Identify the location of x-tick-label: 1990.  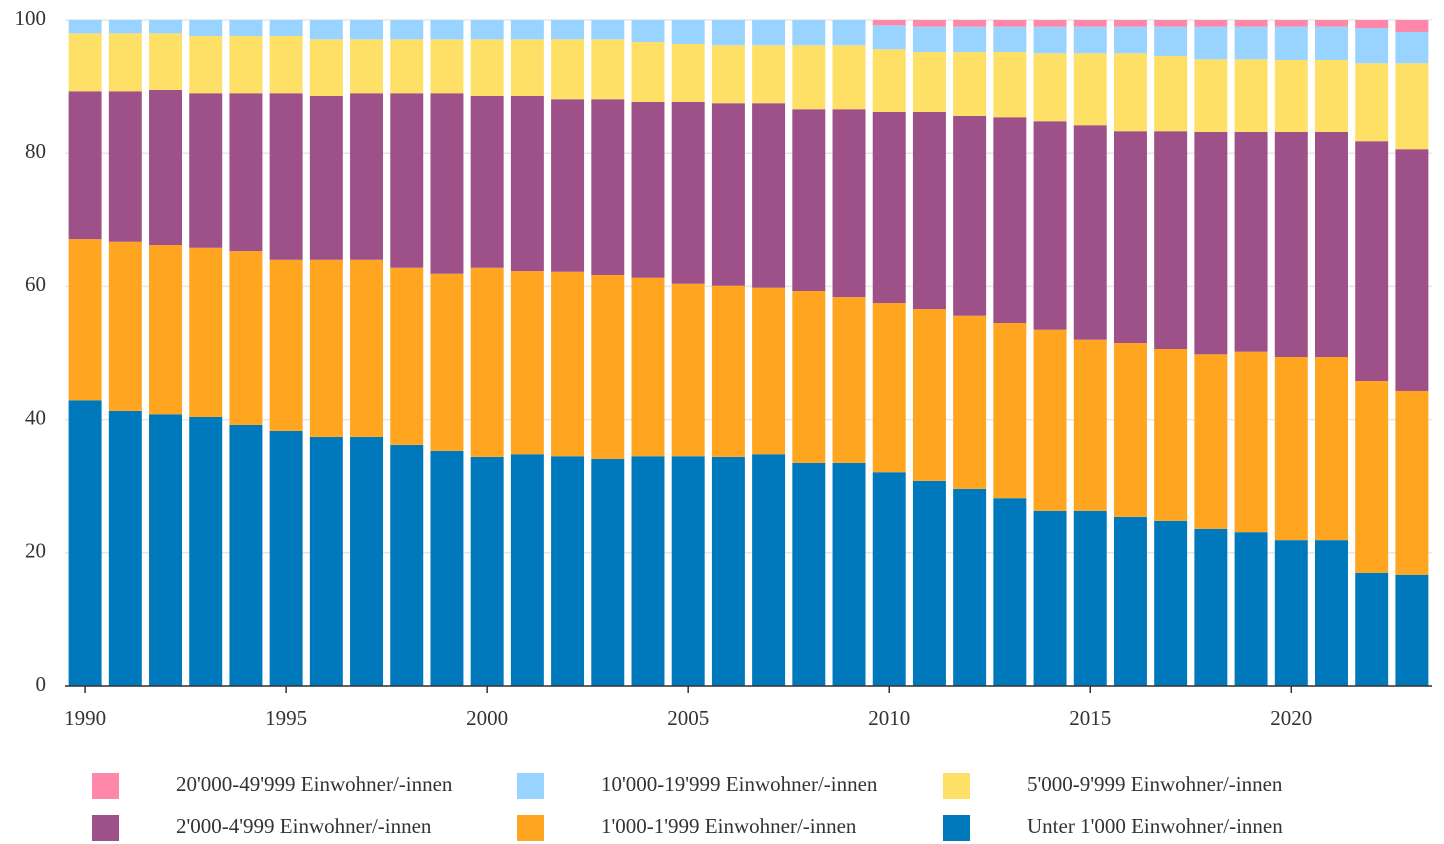
(85, 718).